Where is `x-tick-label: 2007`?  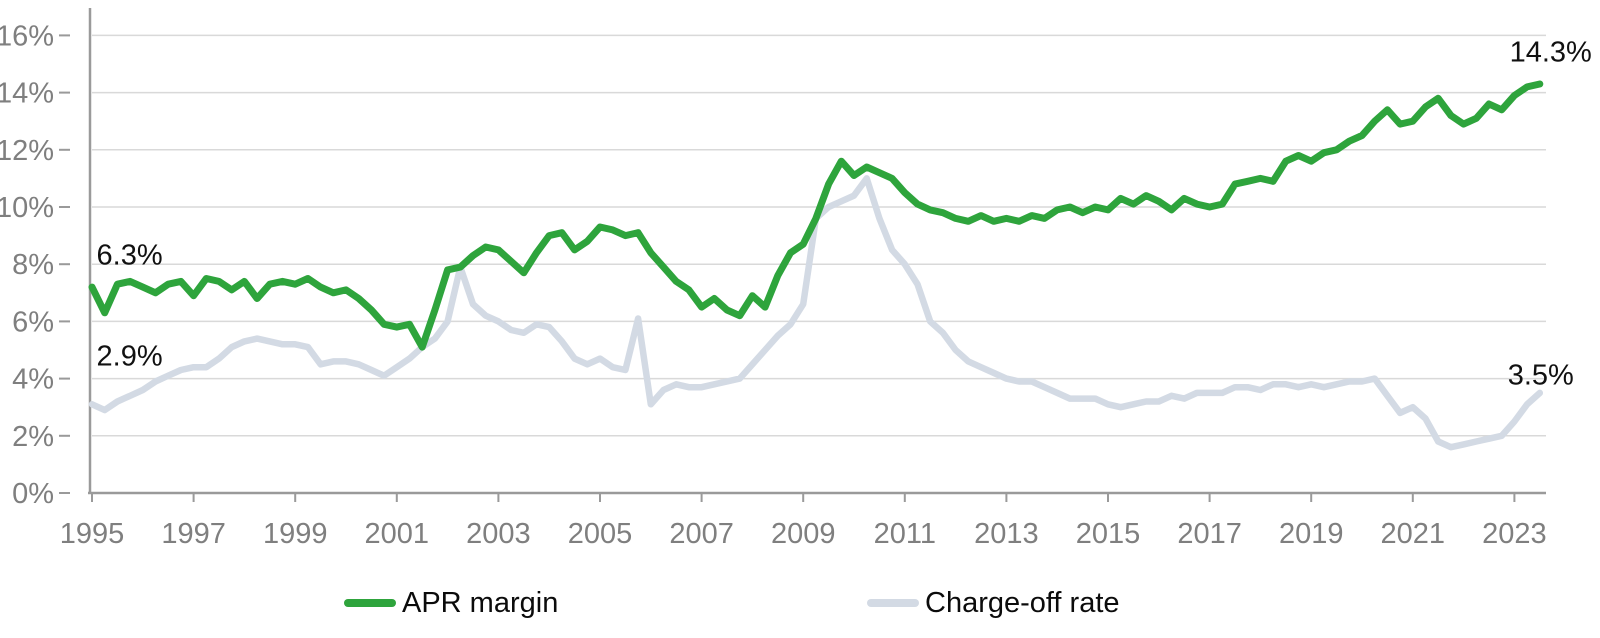
x-tick-label: 2007 is located at coordinates (701, 534).